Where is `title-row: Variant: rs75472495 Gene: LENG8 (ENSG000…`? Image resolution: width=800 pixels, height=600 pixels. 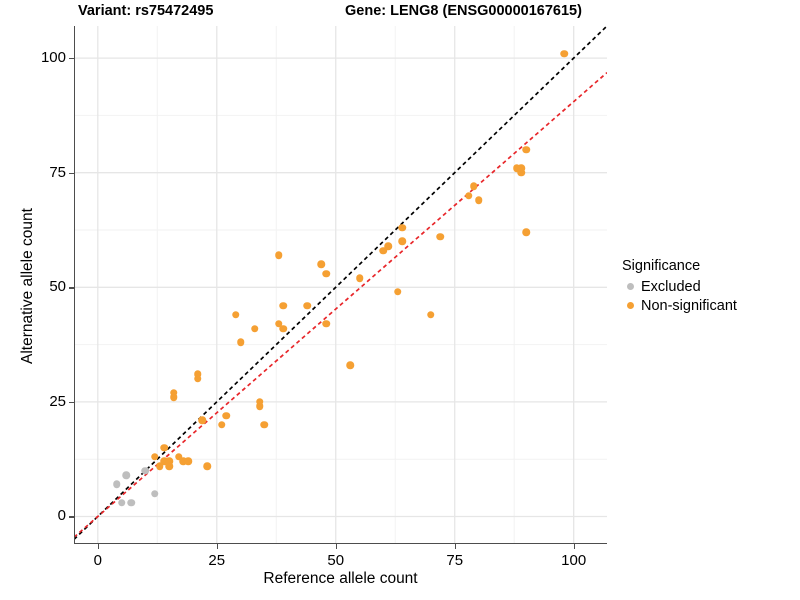
title-row: Variant: rs75472495 Gene: LENG8 (ENSG000… is located at coordinates (400, 13).